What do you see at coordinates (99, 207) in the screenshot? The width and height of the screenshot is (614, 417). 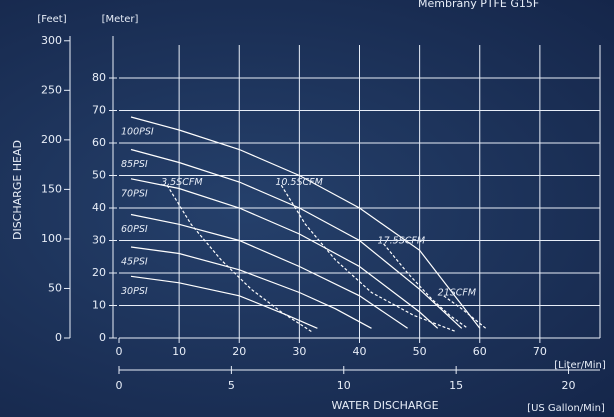 I see `y-tick-label: 40` at bounding box center [99, 207].